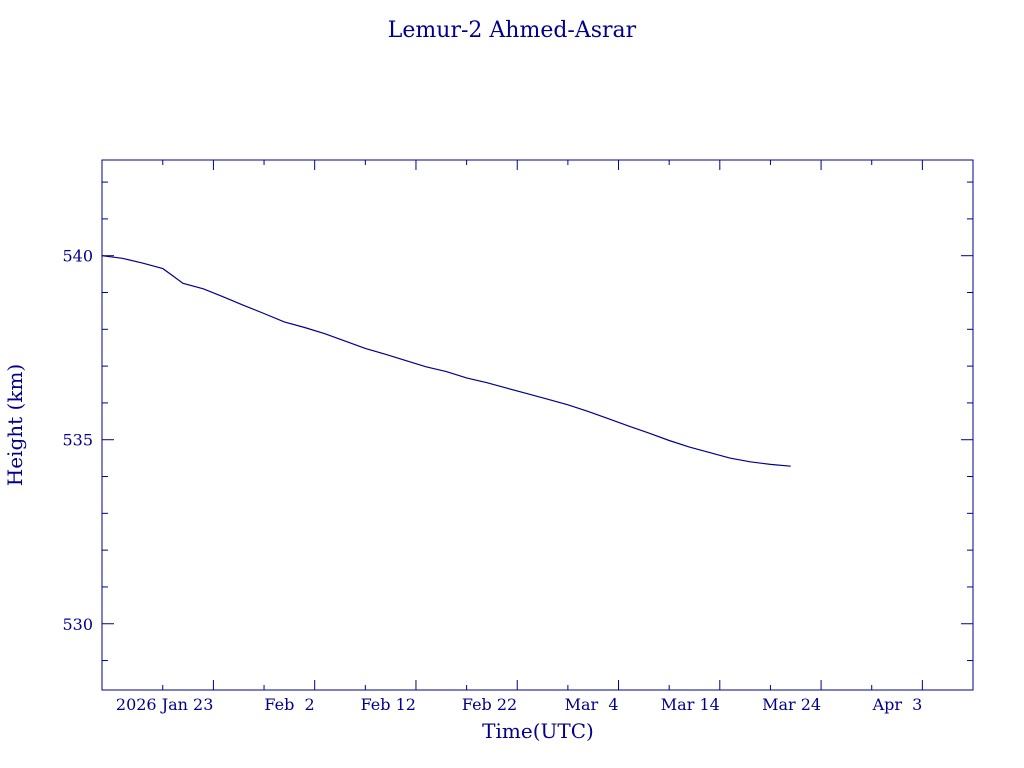 The image size is (1024, 768). Describe the element at coordinates (77, 624) in the screenshot. I see `y-tick-label: 530` at that location.